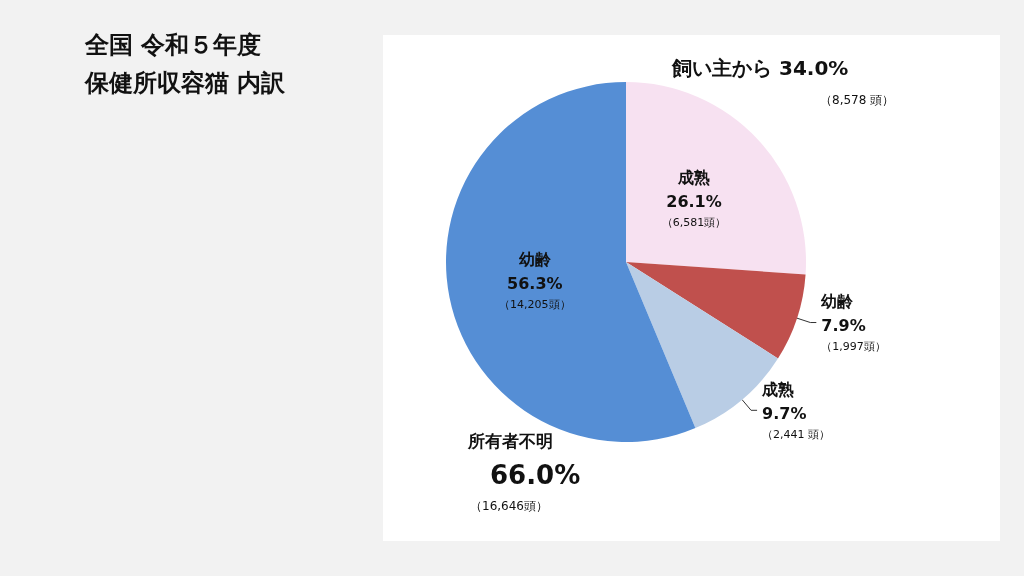  Describe the element at coordinates (535, 292) in the screenshot. I see `data-label: 56.3% （14,205頭）` at that location.